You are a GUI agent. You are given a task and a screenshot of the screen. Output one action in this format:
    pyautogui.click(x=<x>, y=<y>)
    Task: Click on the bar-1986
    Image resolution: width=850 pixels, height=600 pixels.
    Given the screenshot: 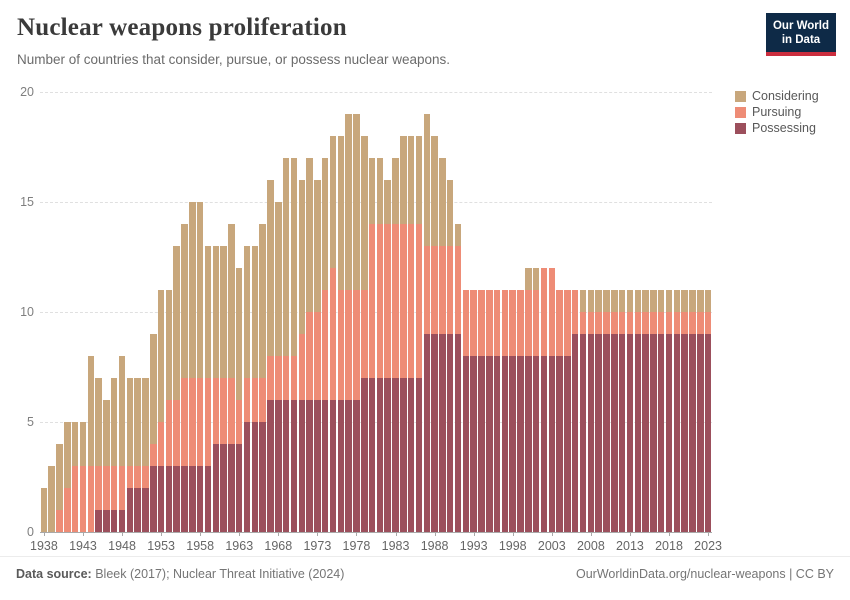 What is the action you would take?
    pyautogui.click(x=419, y=334)
    